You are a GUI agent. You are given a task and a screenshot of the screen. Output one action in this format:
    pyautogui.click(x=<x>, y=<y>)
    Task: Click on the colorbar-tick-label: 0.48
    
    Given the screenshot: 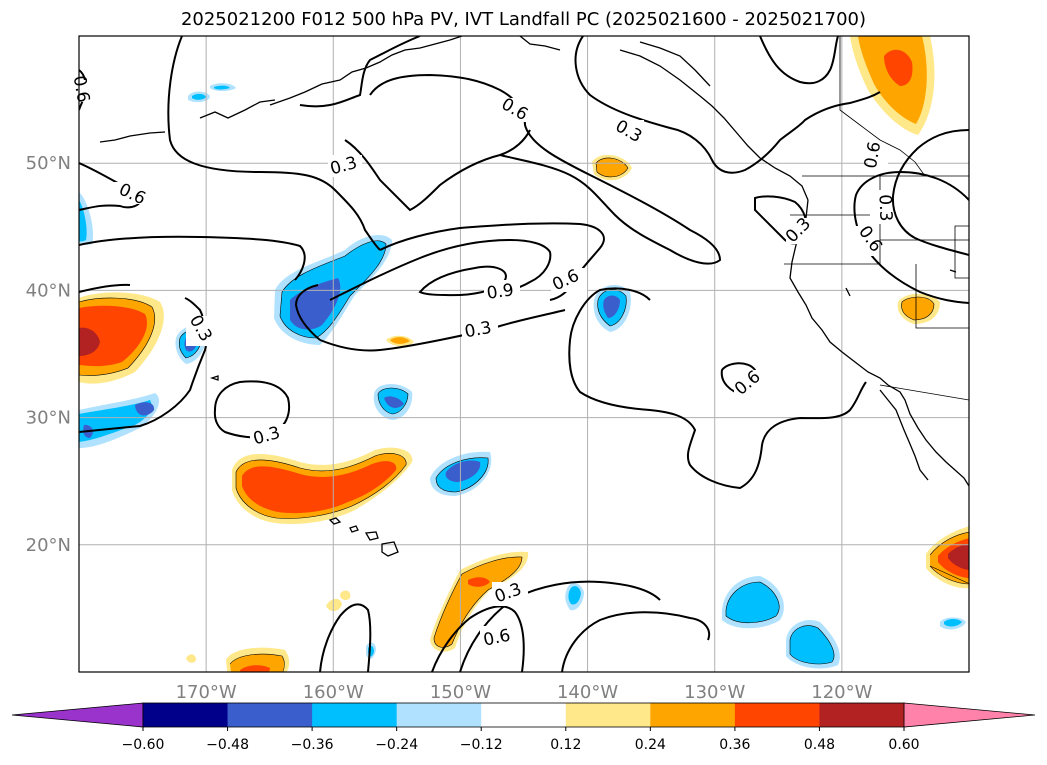 What is the action you would take?
    pyautogui.click(x=819, y=745)
    